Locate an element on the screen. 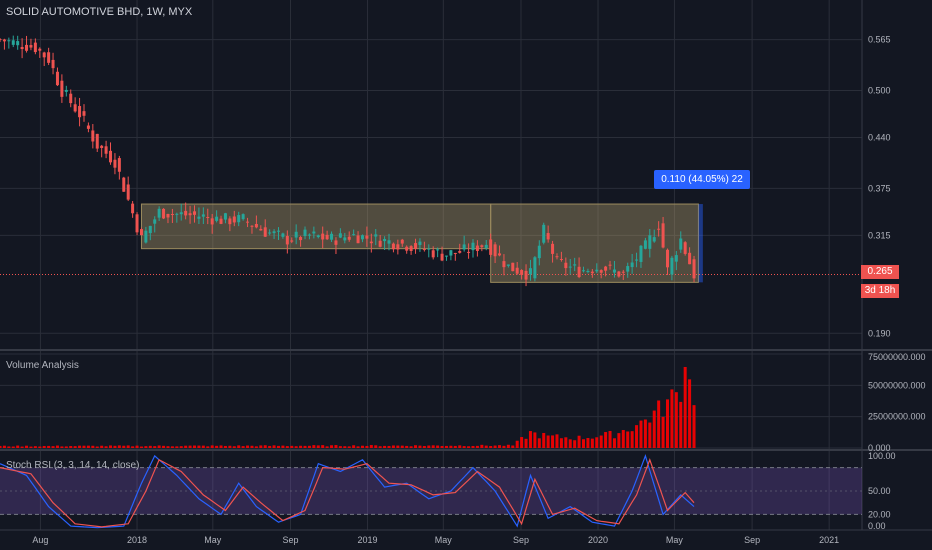 This screenshot has width=932, height=550. stoch-rsi-lines is located at coordinates (431, 491).